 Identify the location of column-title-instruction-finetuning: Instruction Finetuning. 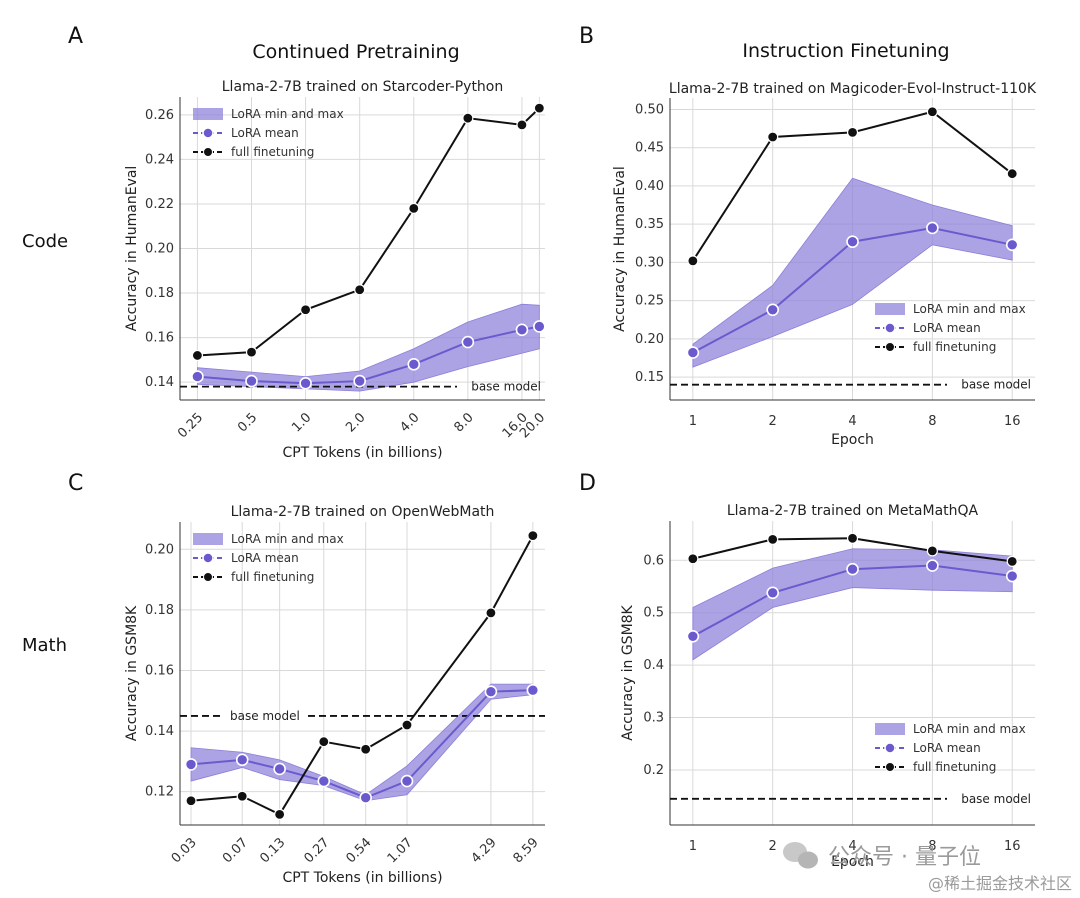
(845, 51).